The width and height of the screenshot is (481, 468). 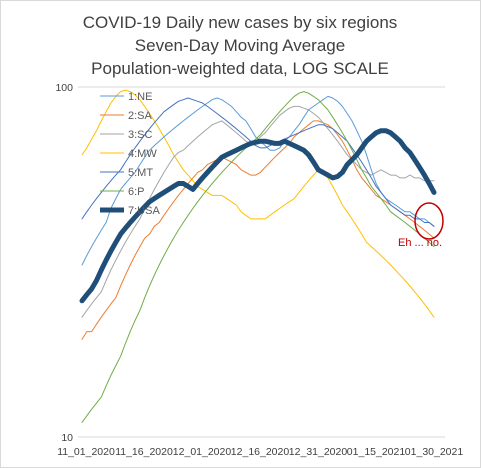 I want to click on x-tick-label: 01_30_2021, so click(x=434, y=452).